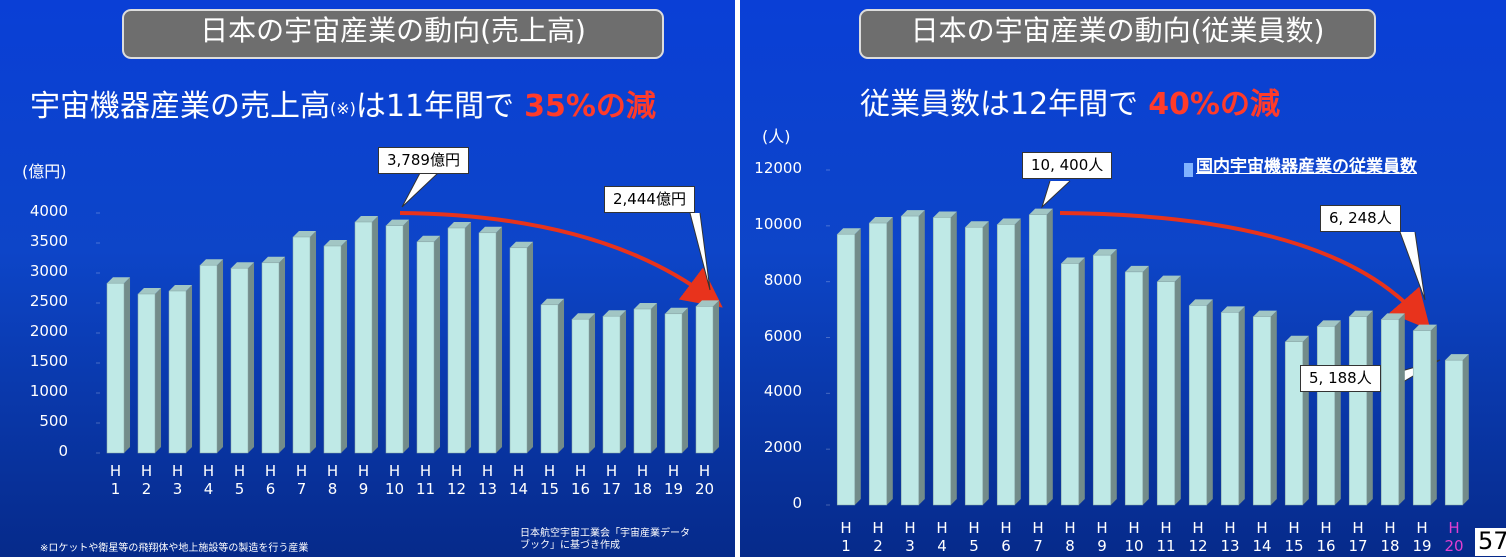 The image size is (1506, 557). I want to click on x-tick-label: H 6, so click(270, 480).